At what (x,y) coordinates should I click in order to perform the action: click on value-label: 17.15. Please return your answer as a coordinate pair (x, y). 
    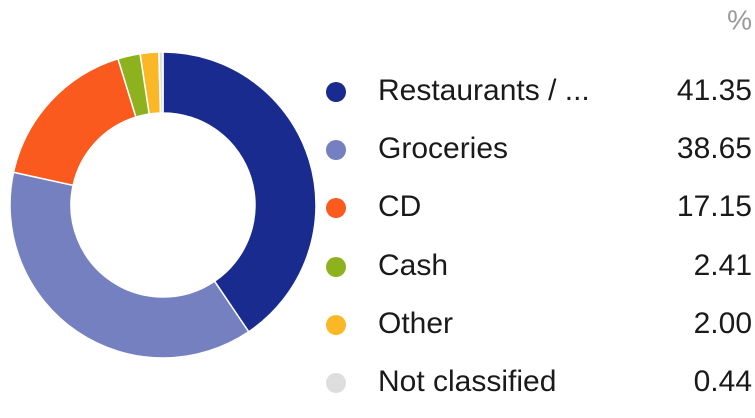
    Looking at the image, I should click on (714, 206).